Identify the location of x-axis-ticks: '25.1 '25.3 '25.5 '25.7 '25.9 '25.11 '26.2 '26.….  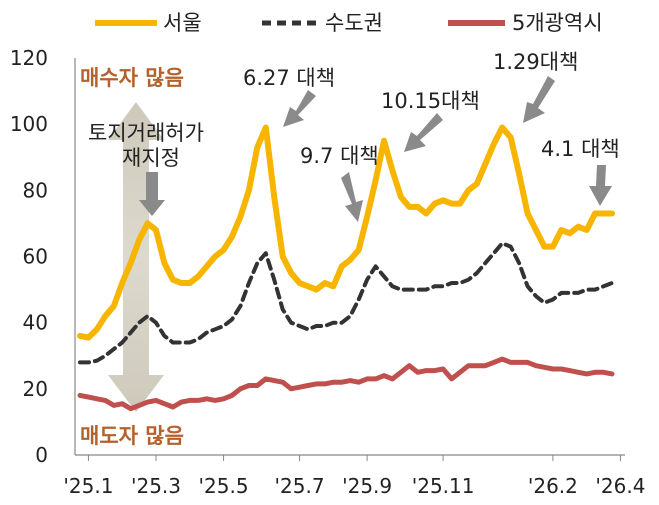
(354, 476).